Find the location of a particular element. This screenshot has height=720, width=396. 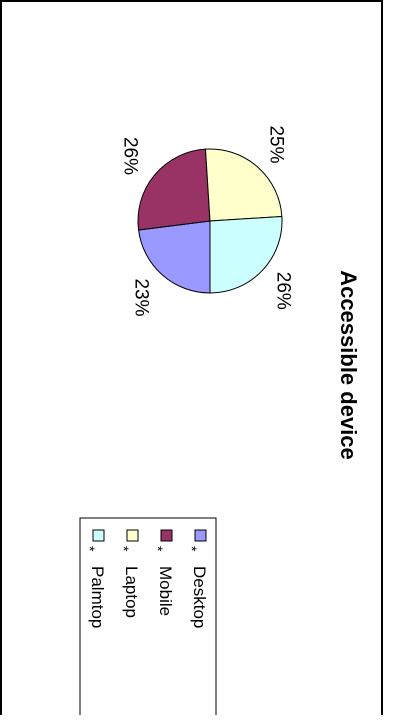

data-label-palmtop: 26% is located at coordinates (282, 291).